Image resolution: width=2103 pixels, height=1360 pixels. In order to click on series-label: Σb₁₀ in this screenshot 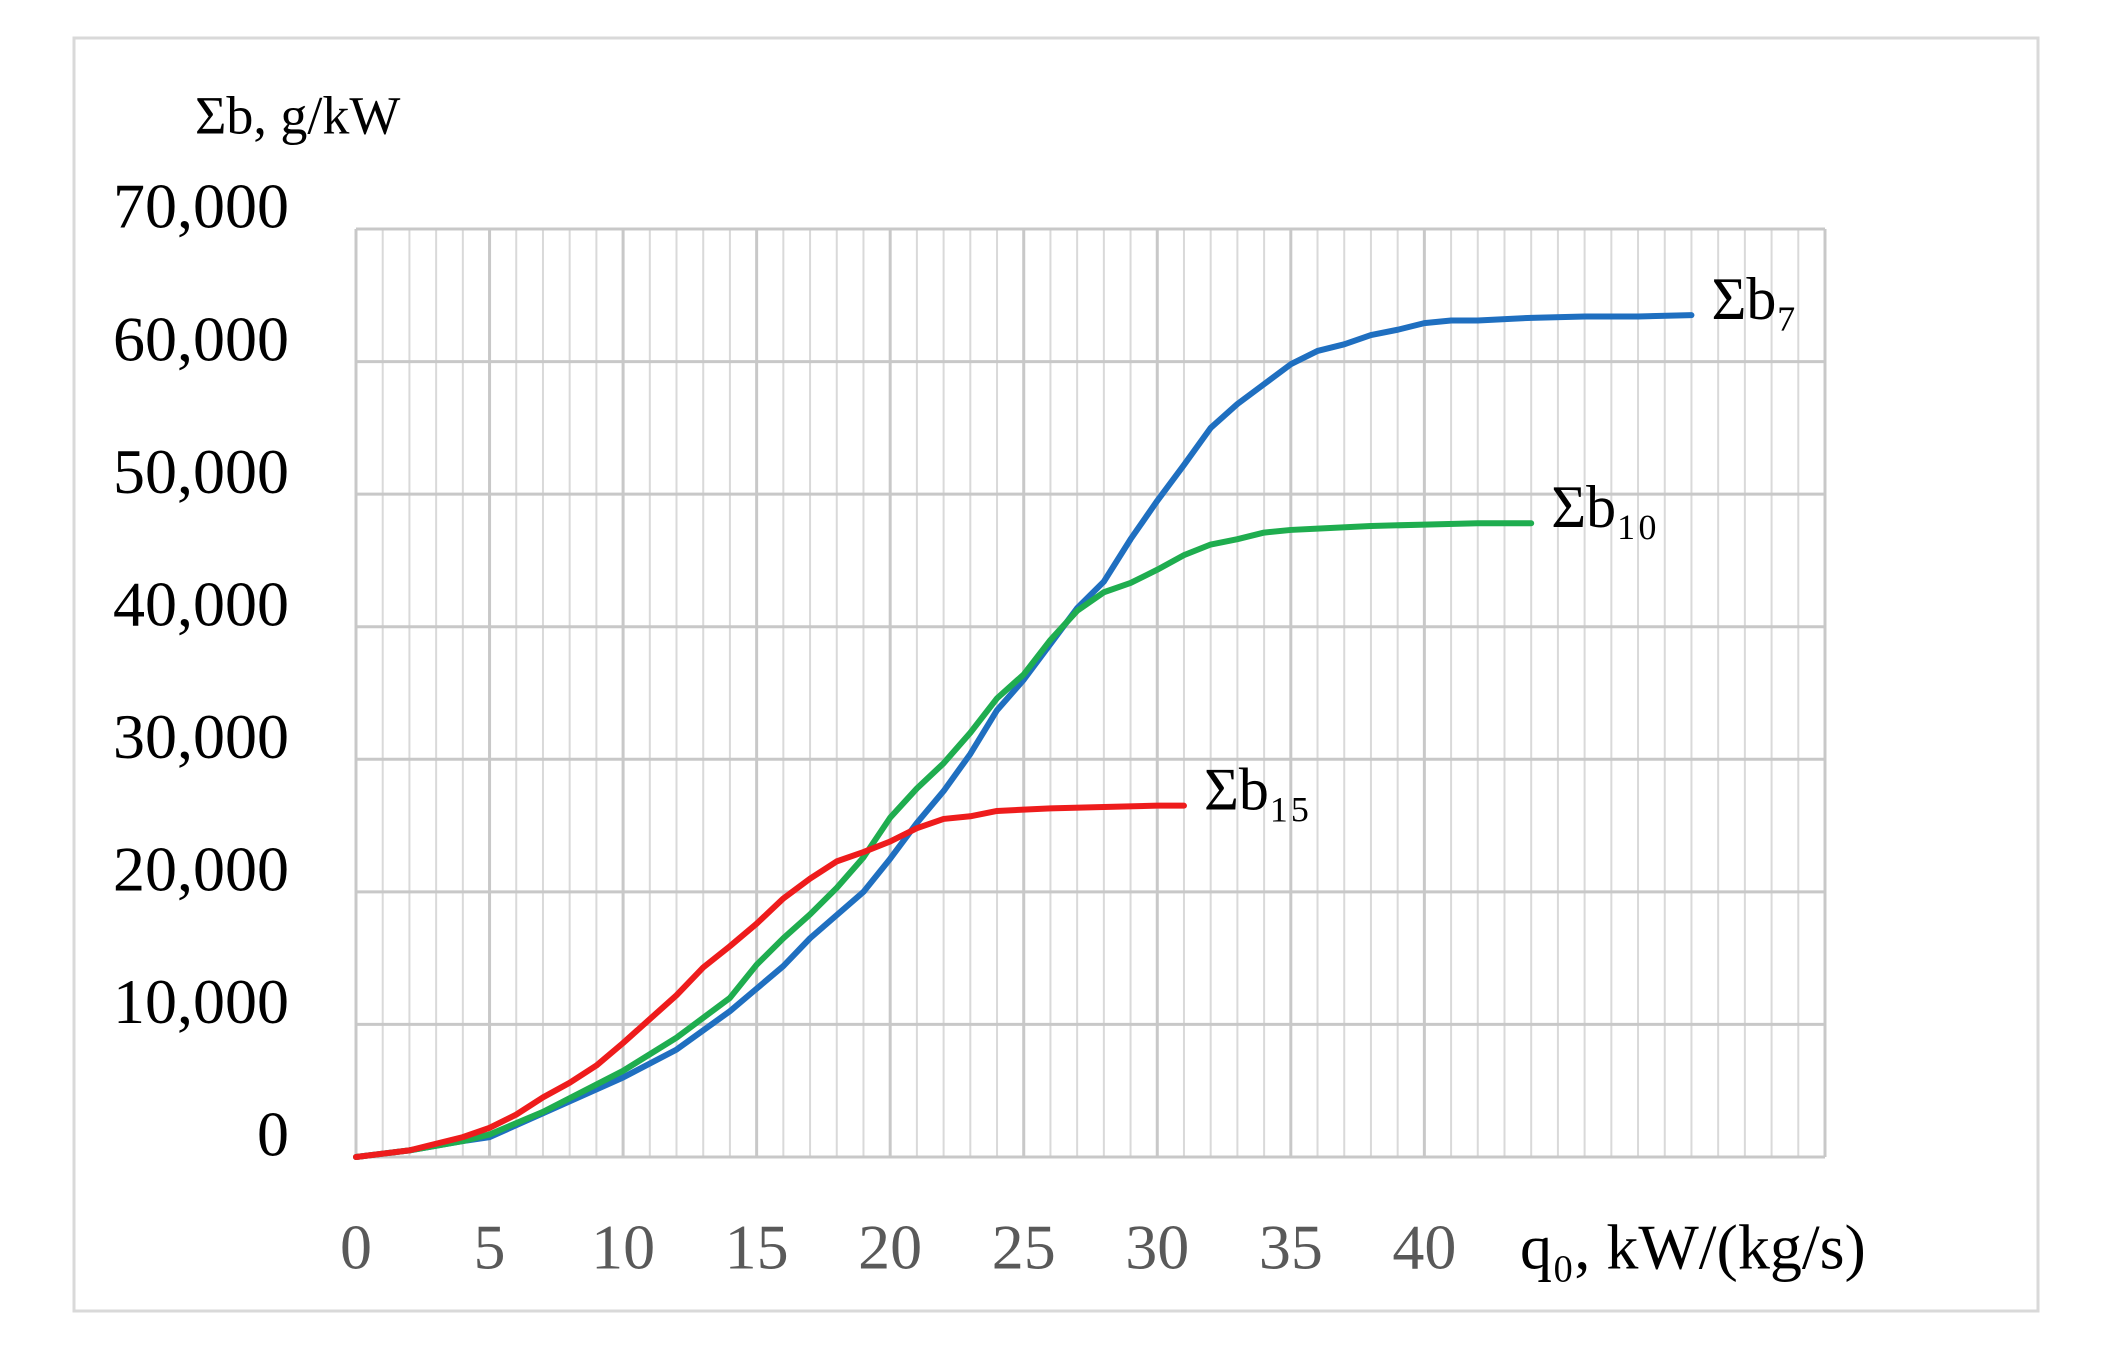, I will do `click(1604, 507)`.